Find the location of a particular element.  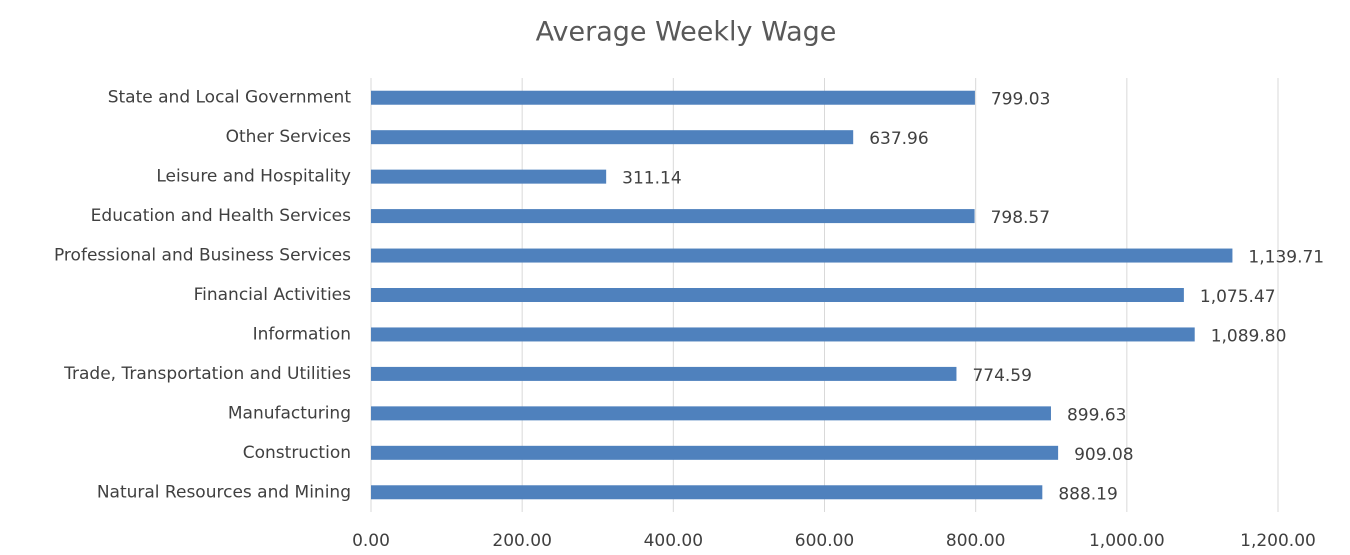

value-label: 1,089.80 is located at coordinates (1249, 336).